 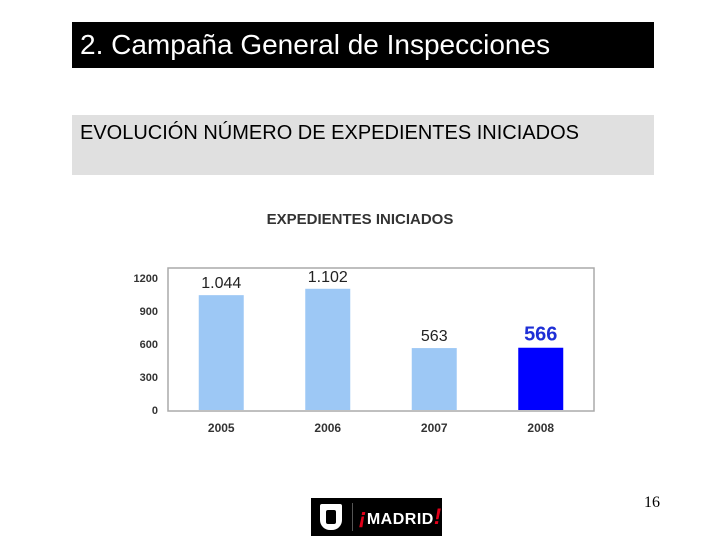 I want to click on chart-title: EXPEDIENTES INICIADOS, so click(x=360, y=219).